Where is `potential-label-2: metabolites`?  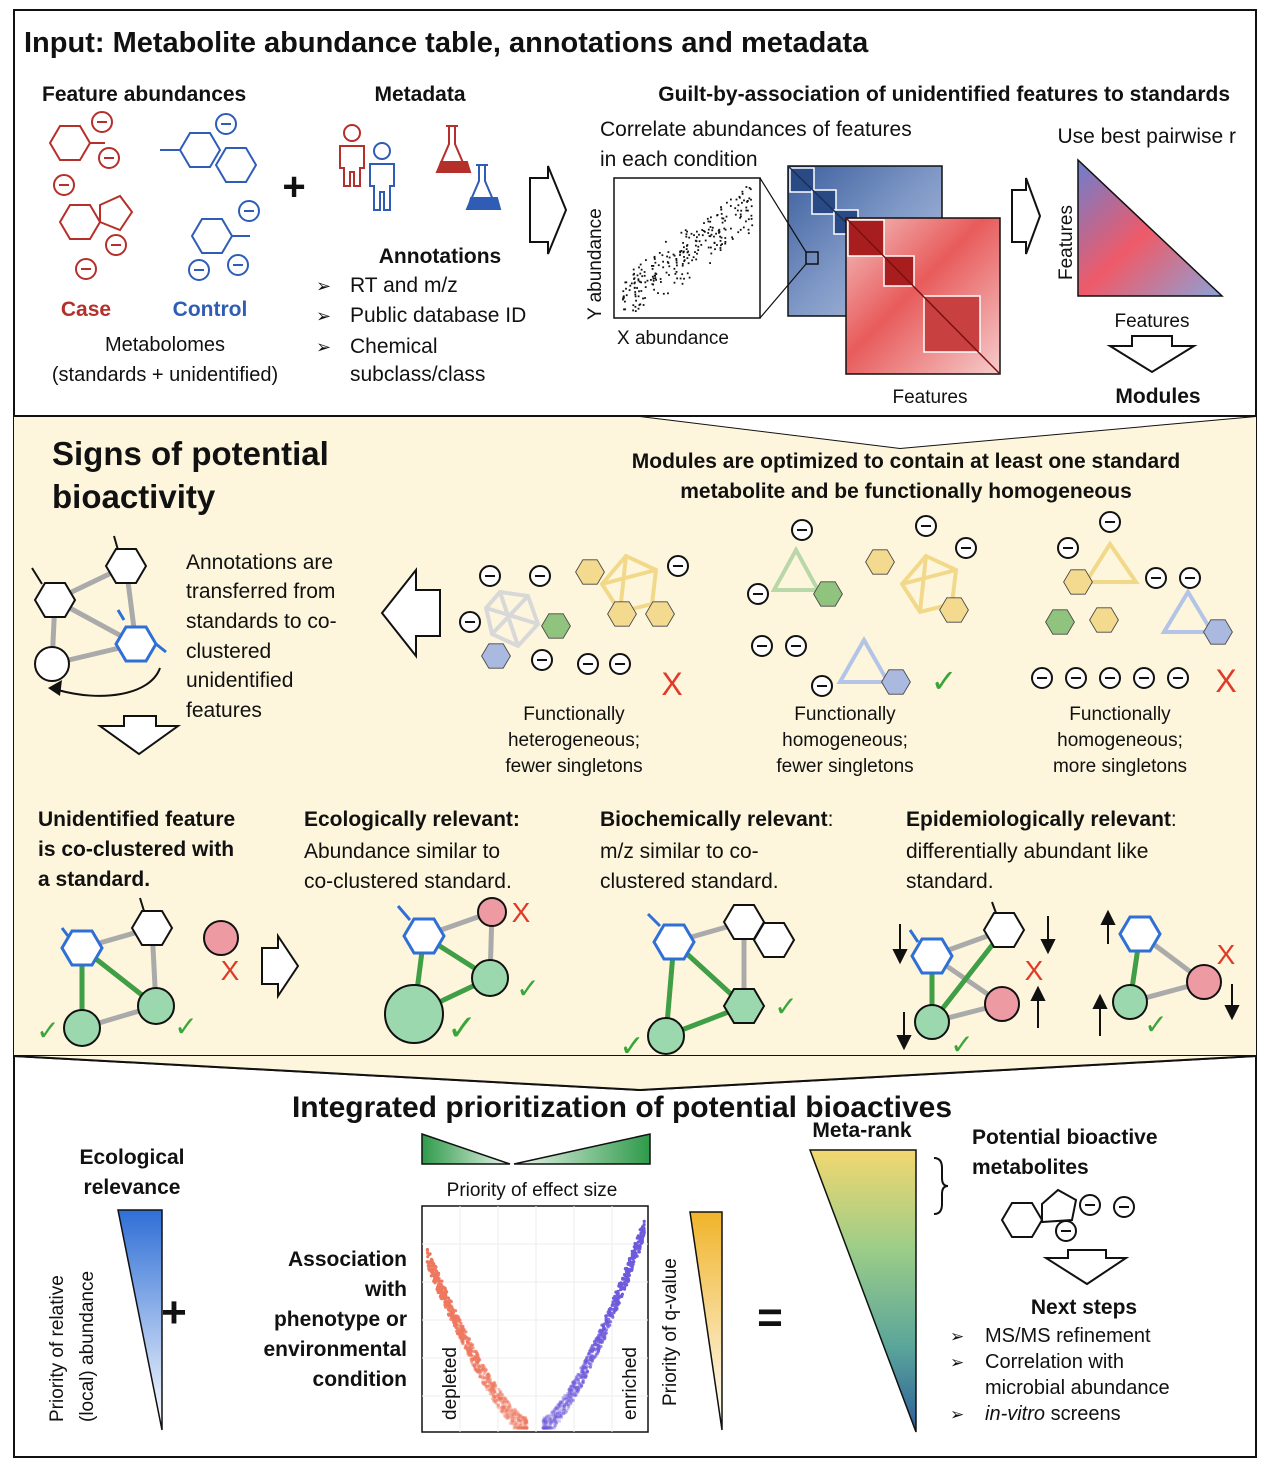
potential-label-2: metabolites is located at coordinates (1030, 1167).